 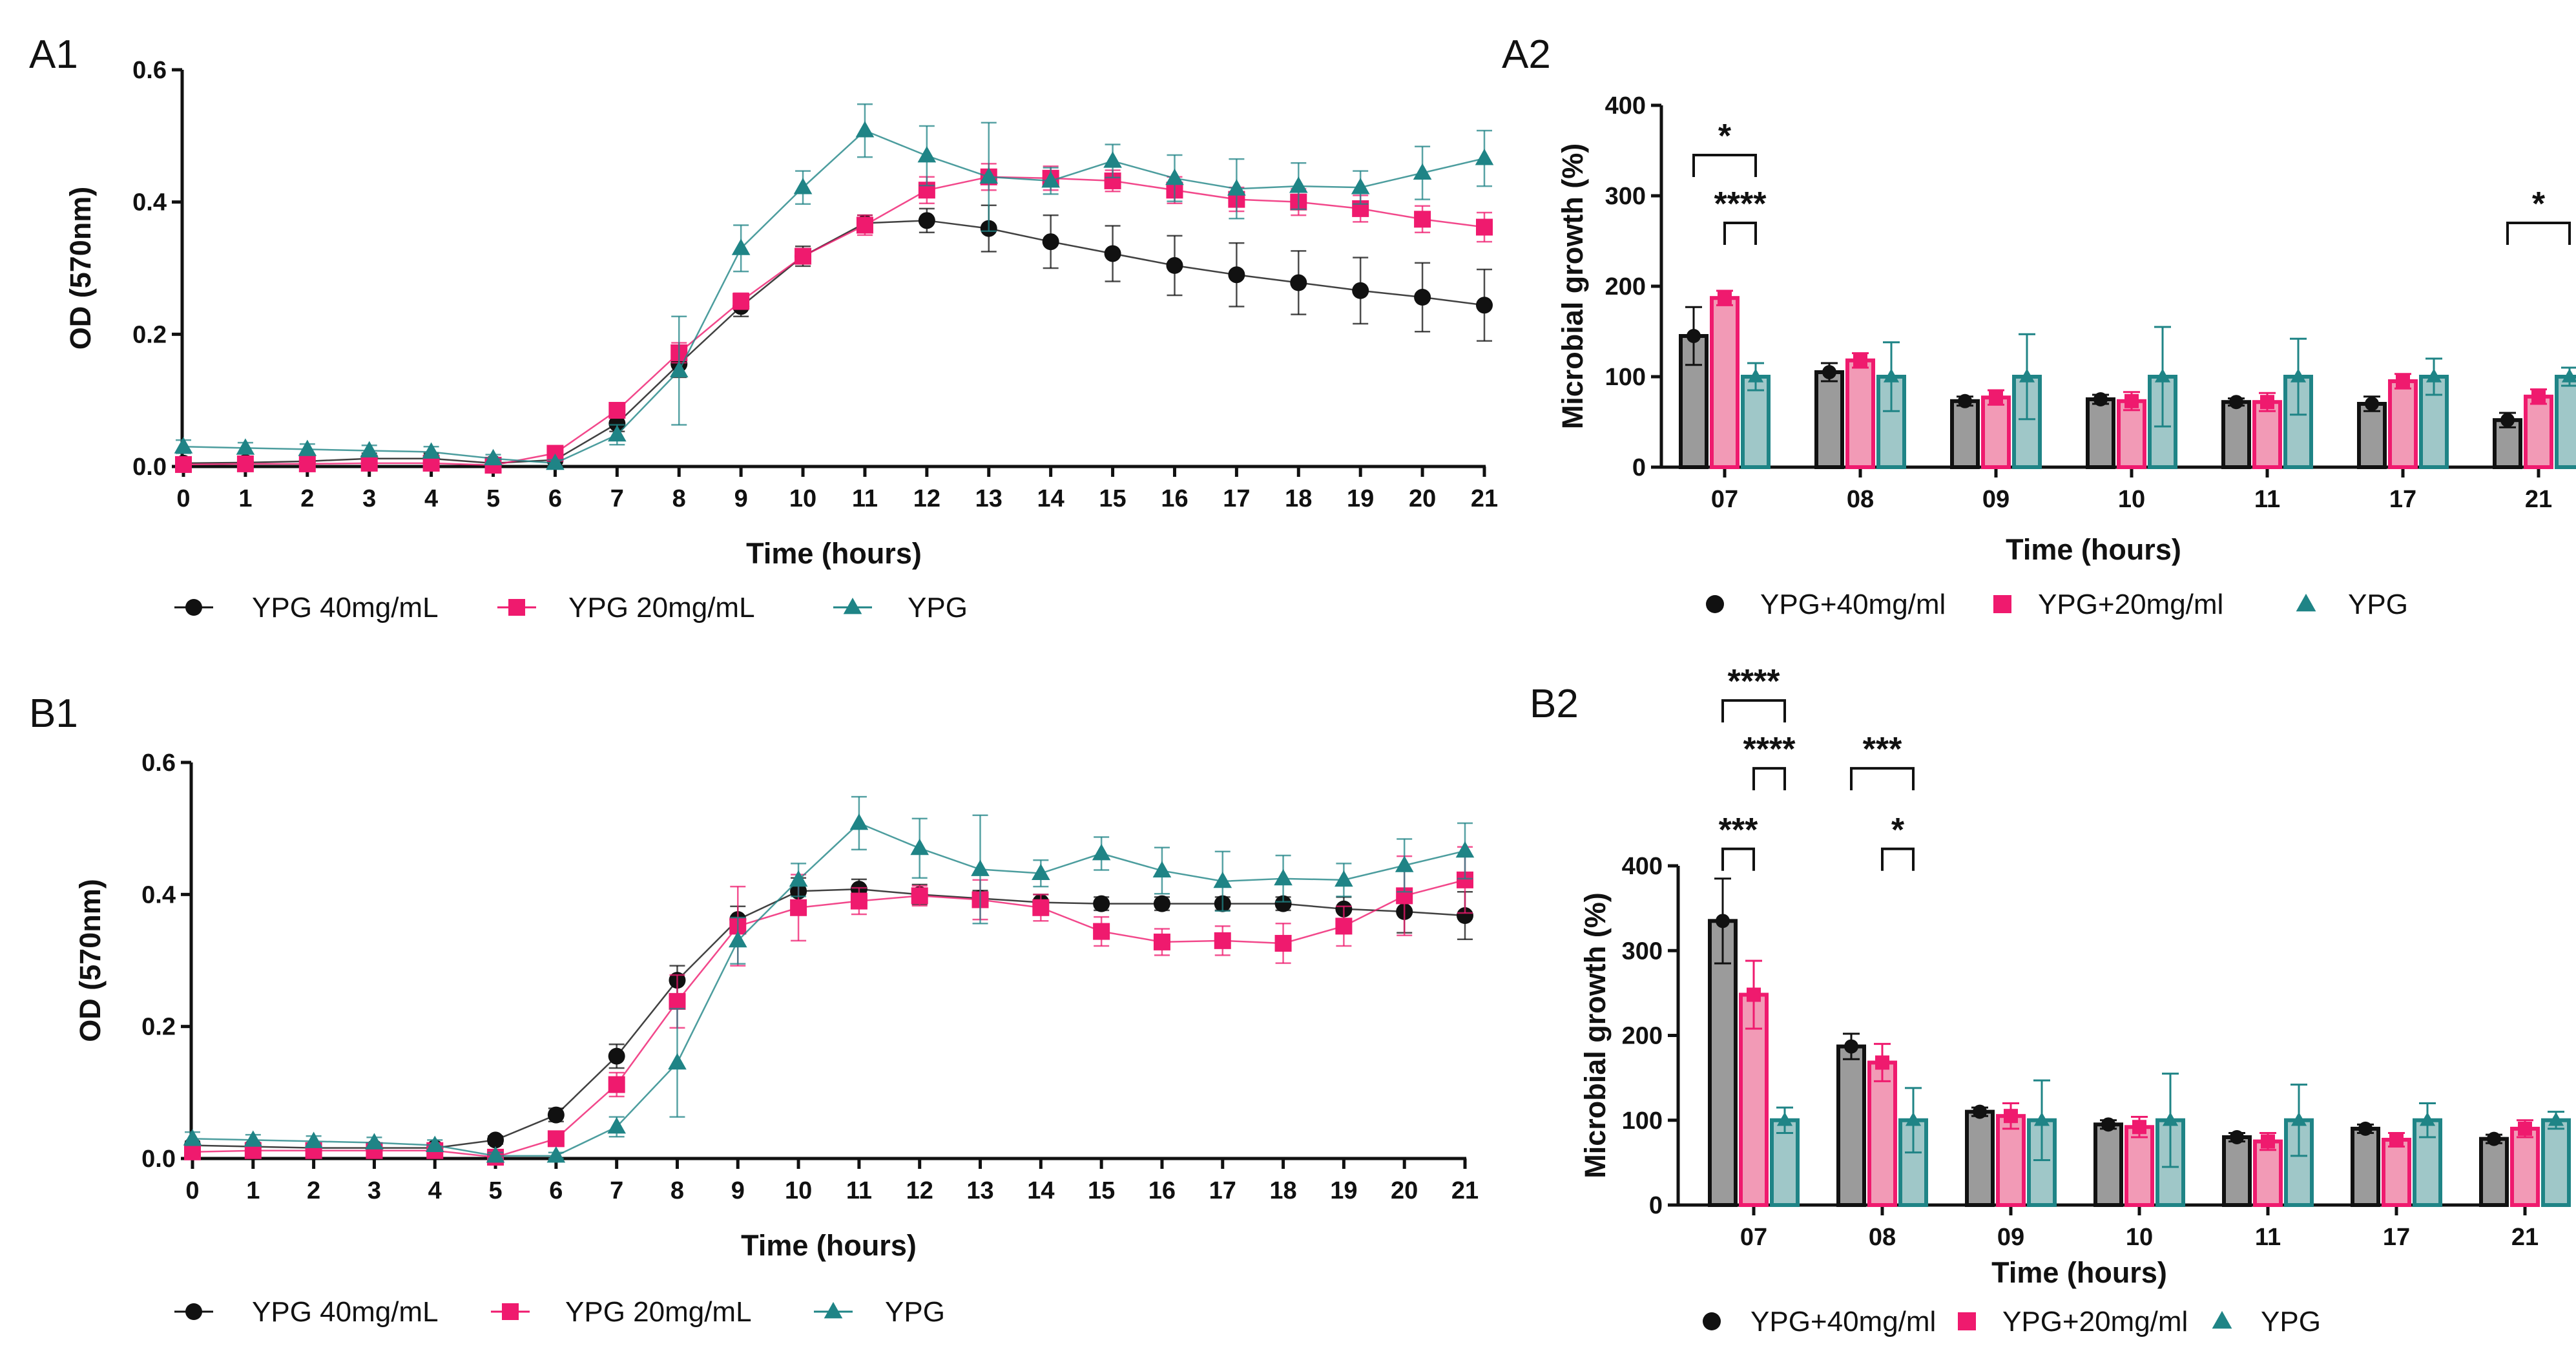 I want to click on x-tick-label: 09, so click(x=1996, y=499).